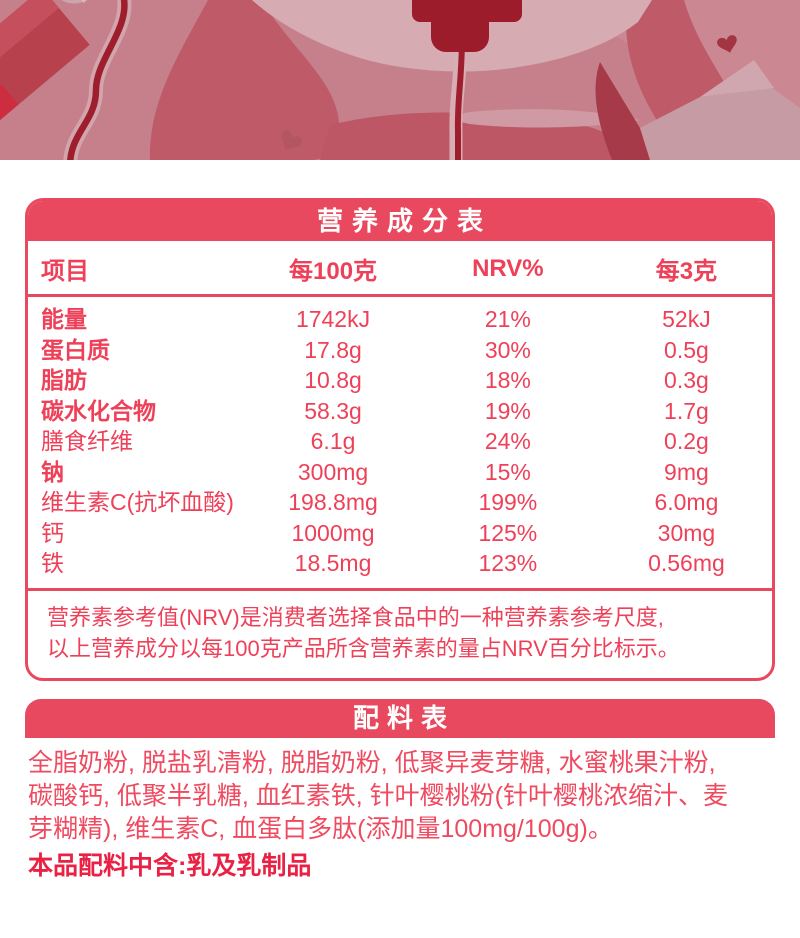 Image resolution: width=800 pixels, height=938 pixels. Describe the element at coordinates (686, 441) in the screenshot. I see `value-per-3g: 0.2g` at that location.